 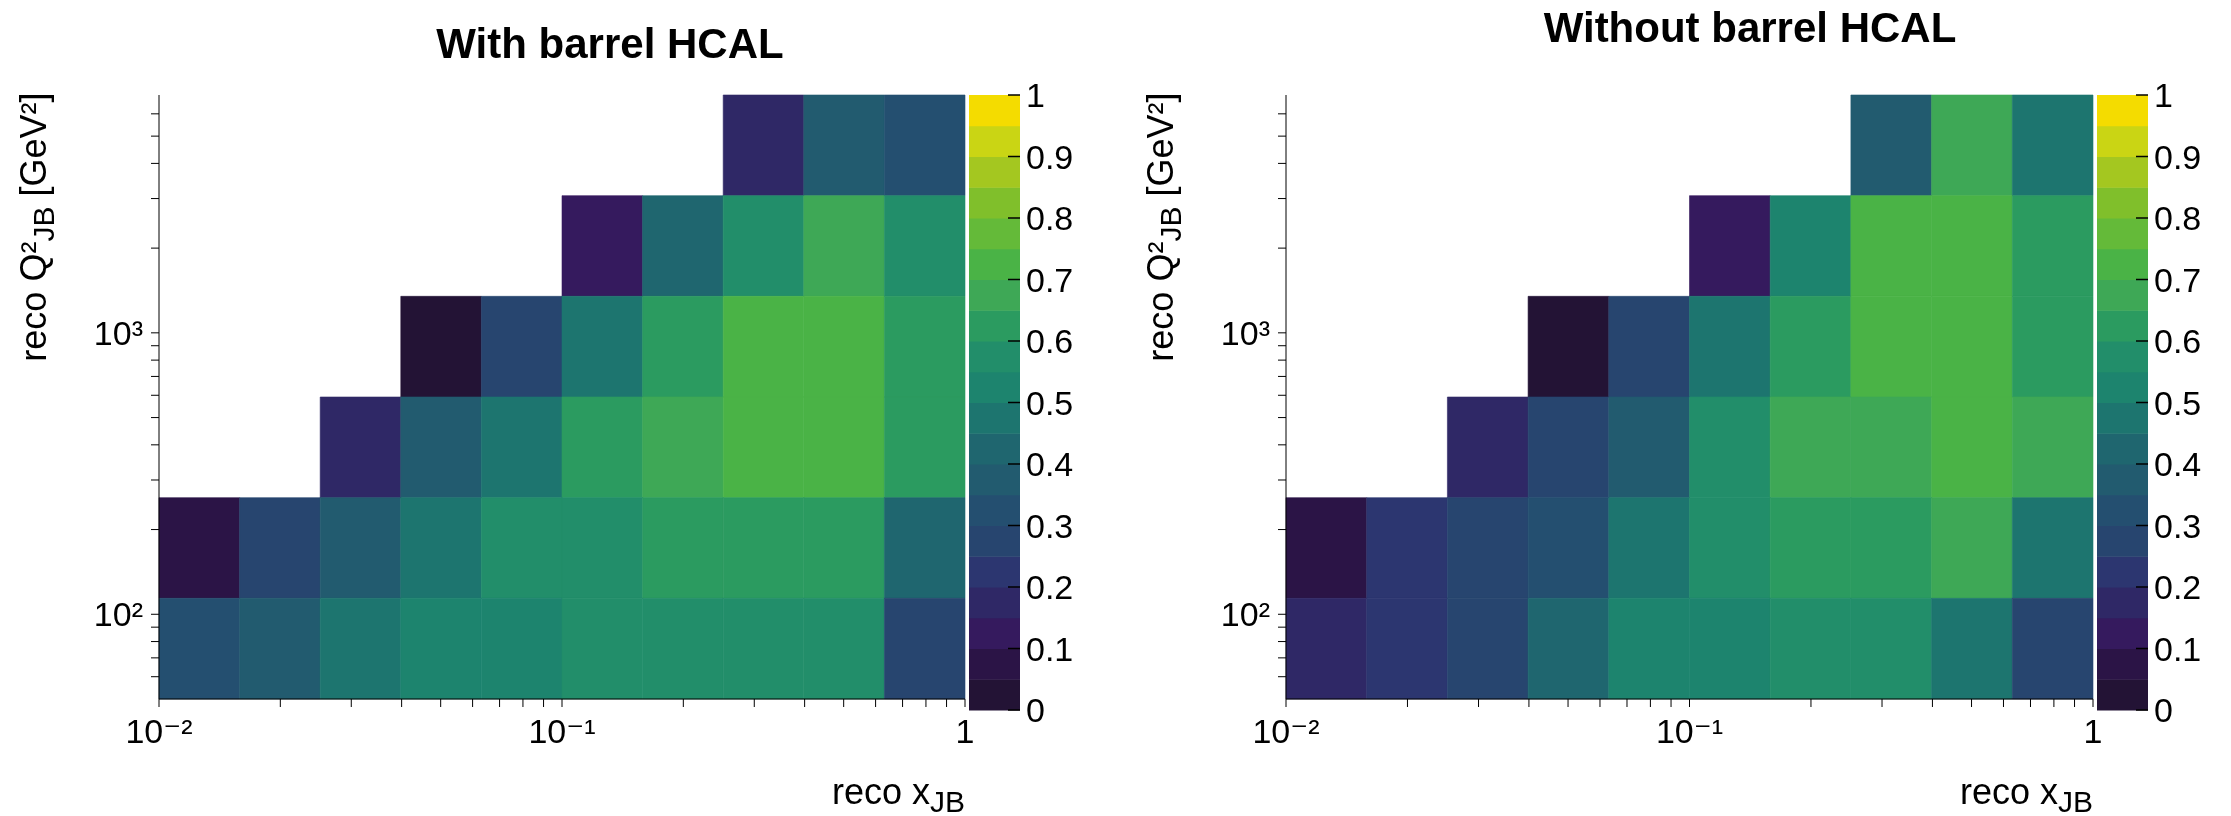 I want to click on chart-title: Without barrel HCAL, so click(x=1750, y=28).